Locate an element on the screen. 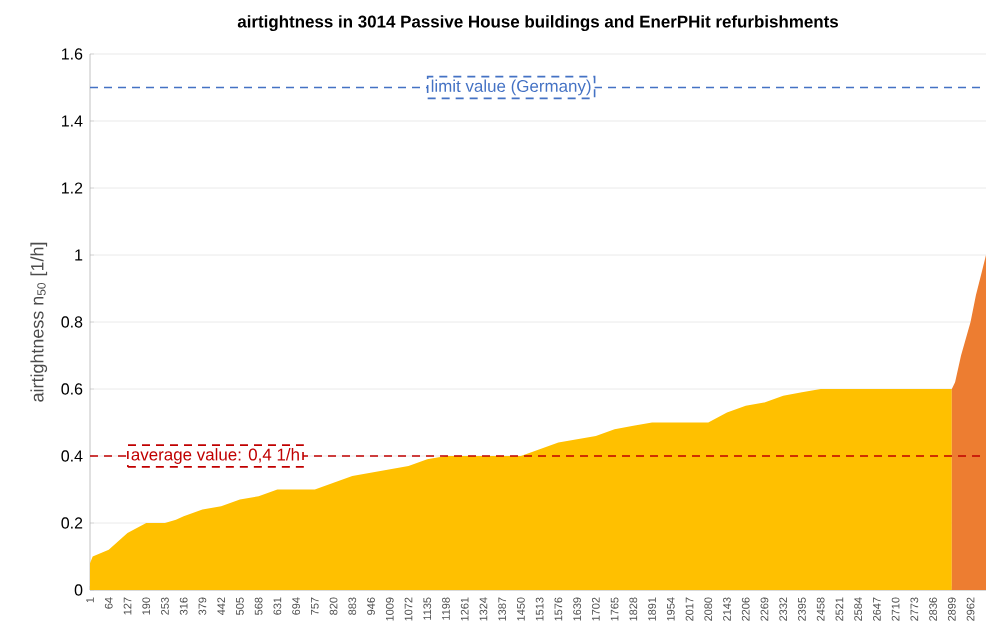  y-axis-title: airtightness n$_{50}$ [1/h] is located at coordinates (39, 322).